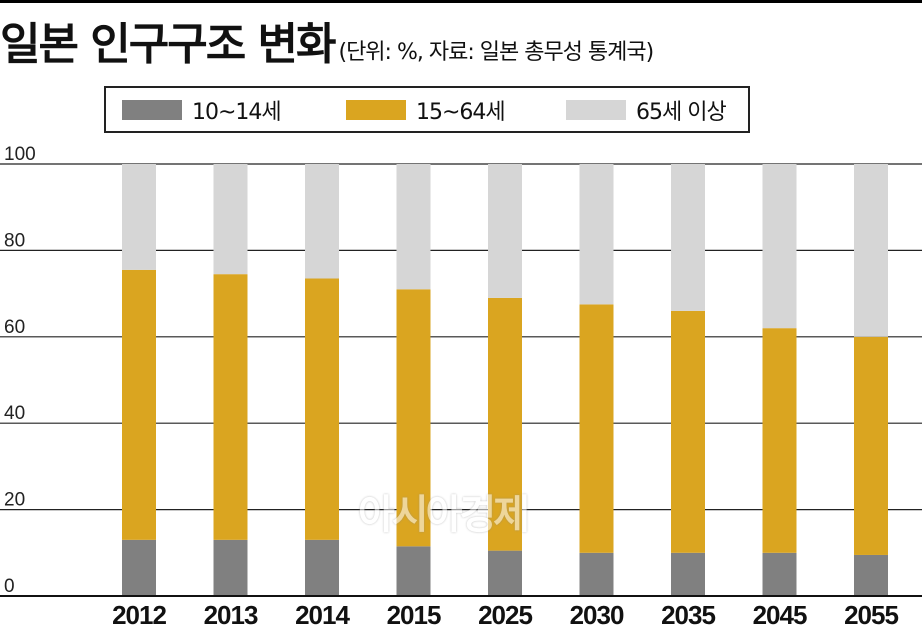  Describe the element at coordinates (596, 109) in the screenshot. I see `legend-swatch-age-65-plus` at that location.